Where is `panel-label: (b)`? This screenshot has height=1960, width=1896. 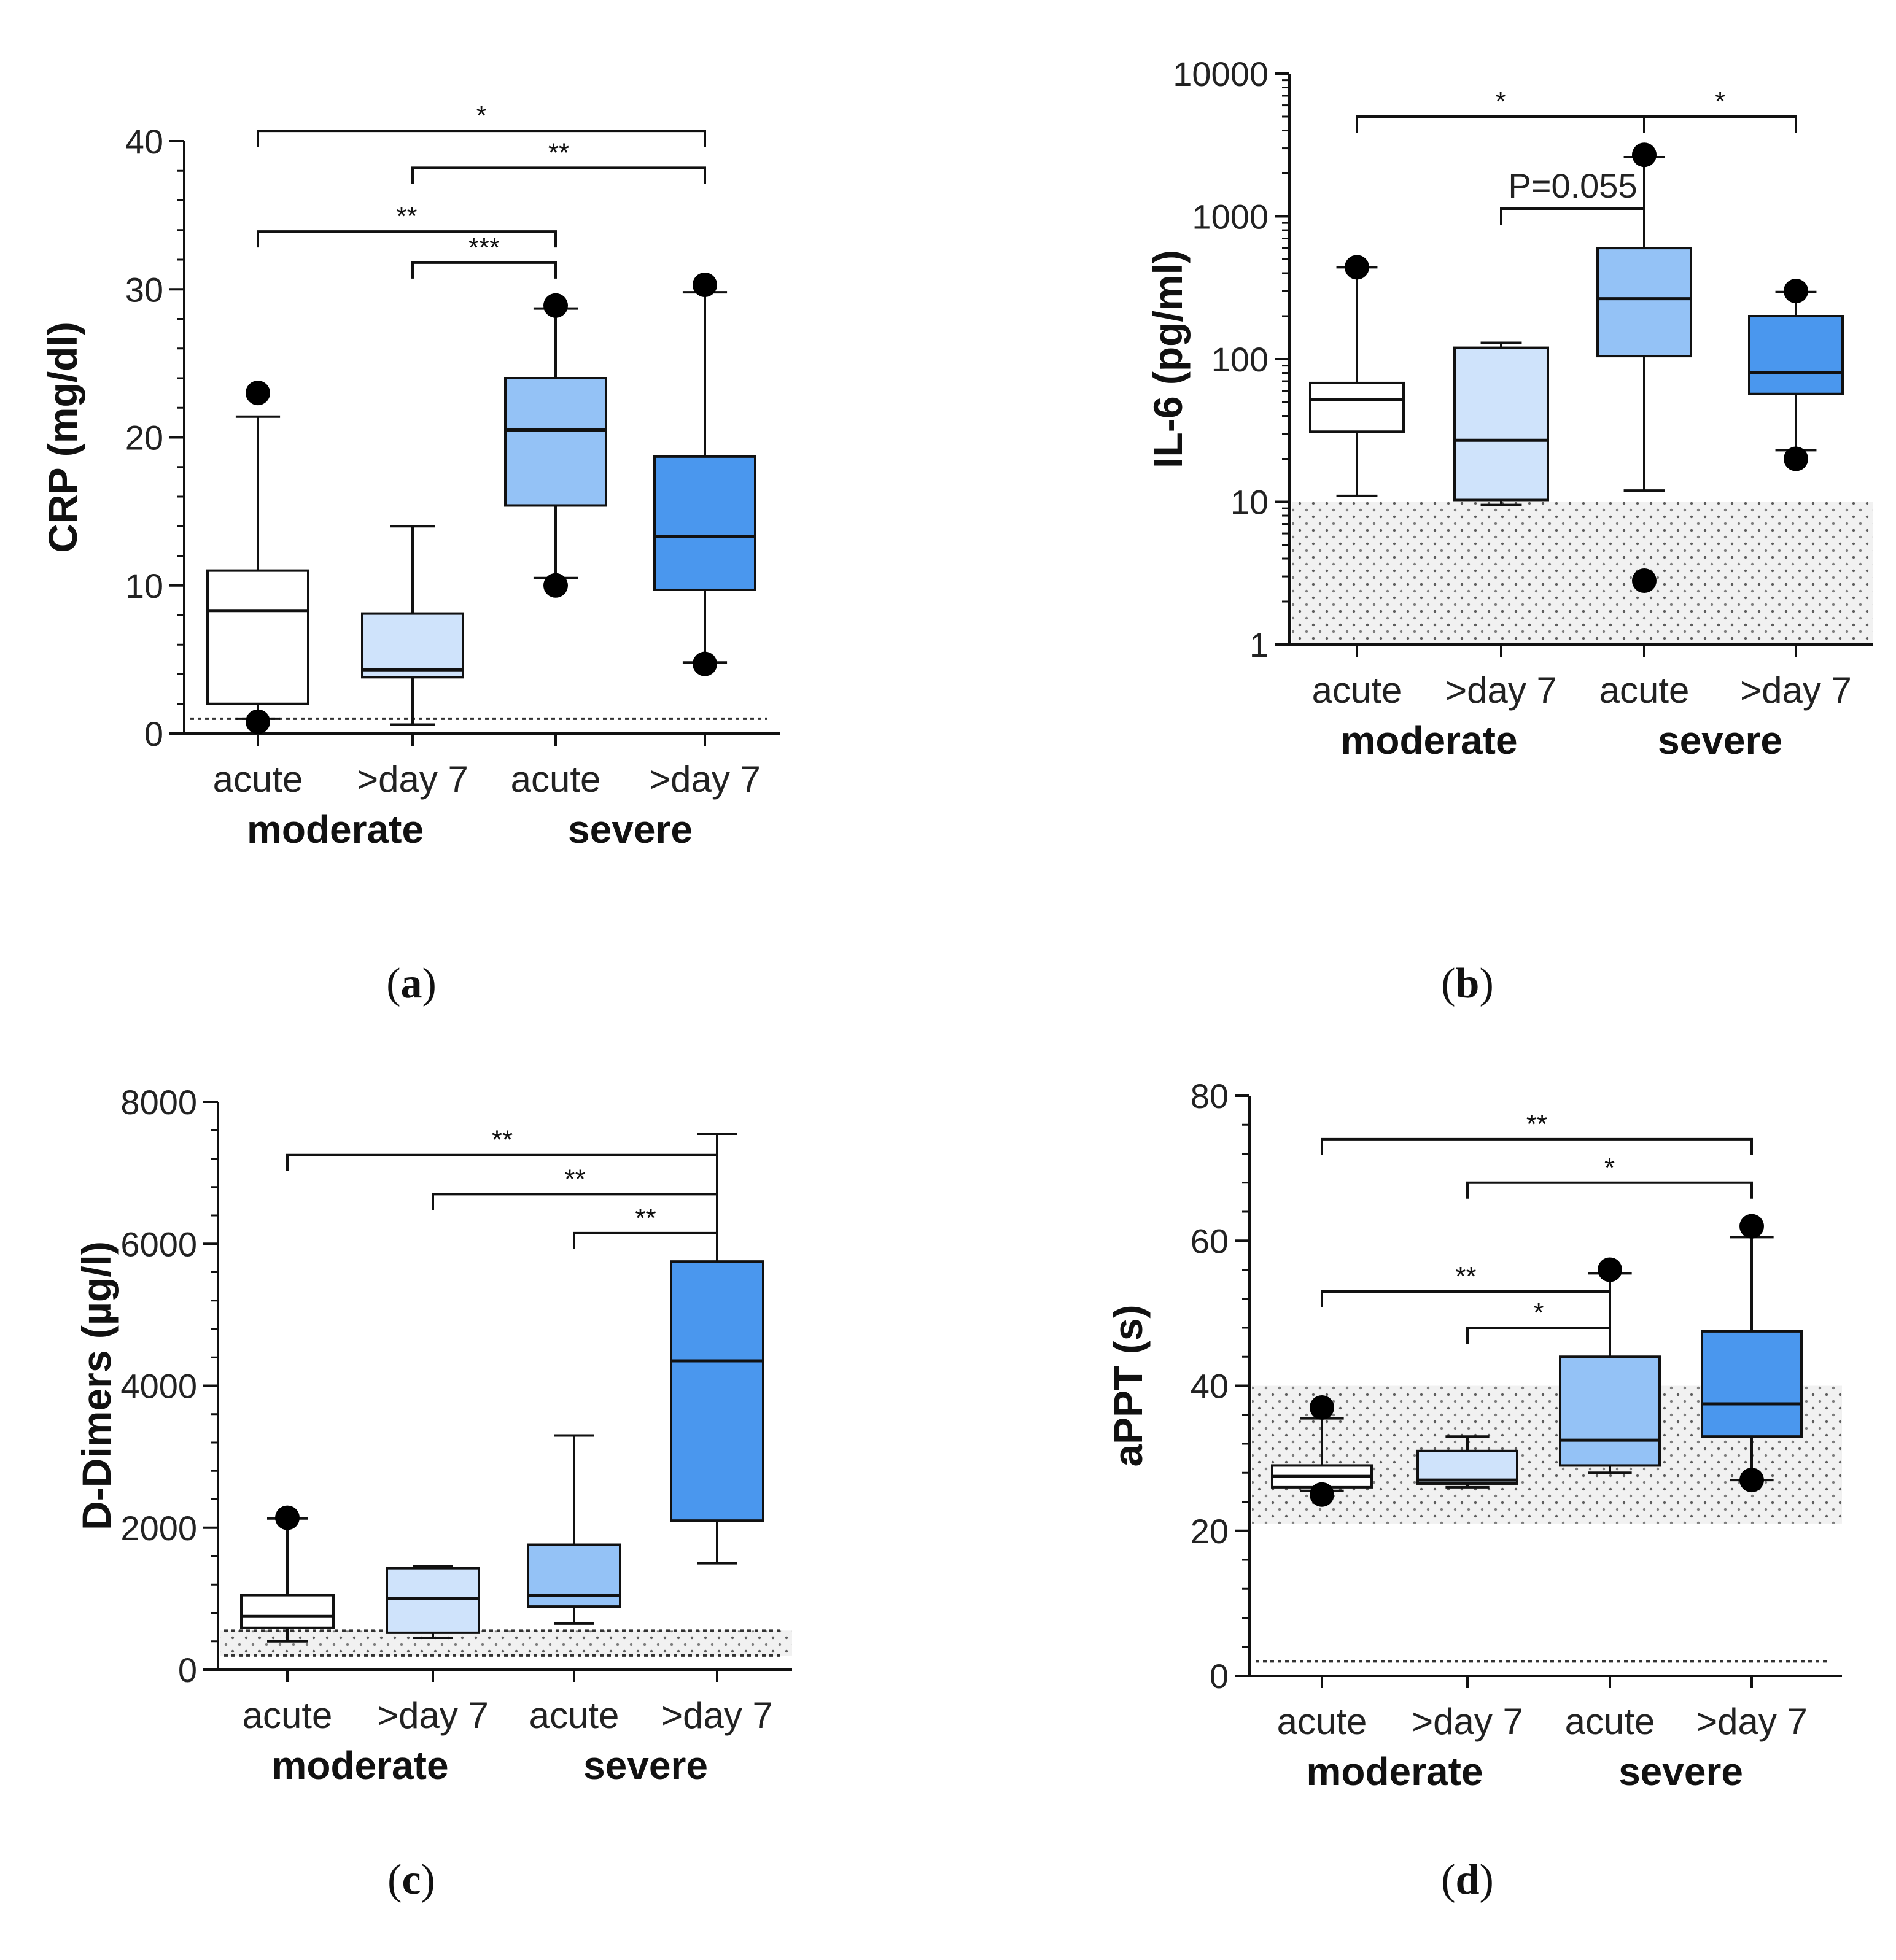 panel-label: (b) is located at coordinates (1467, 984).